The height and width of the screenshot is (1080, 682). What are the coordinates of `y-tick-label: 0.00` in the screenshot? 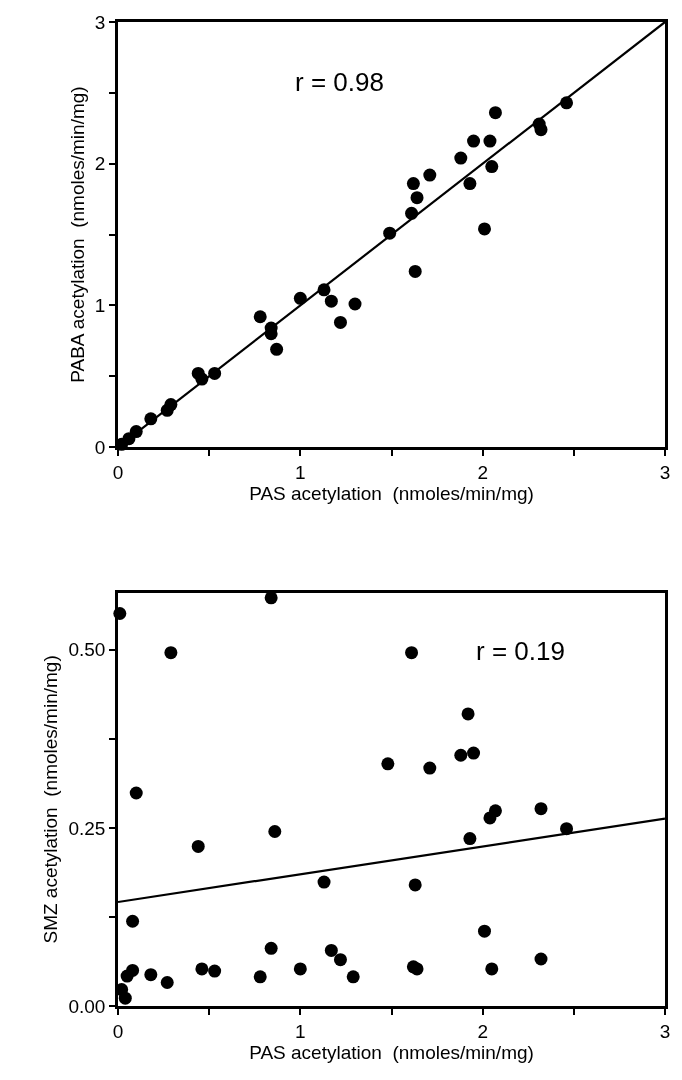 It's located at (87, 1006).